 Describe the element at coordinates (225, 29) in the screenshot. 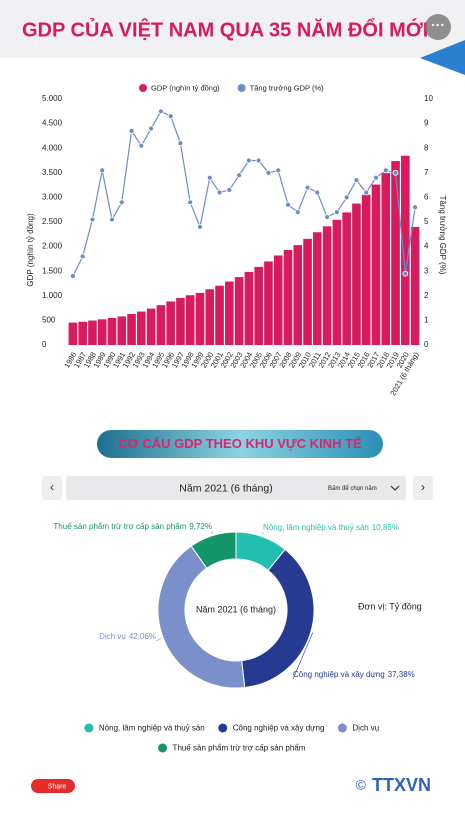

I see `page-title: GDP CỦA VIỆT NAM QUA 35 NĂM ĐỔI MỚI` at that location.